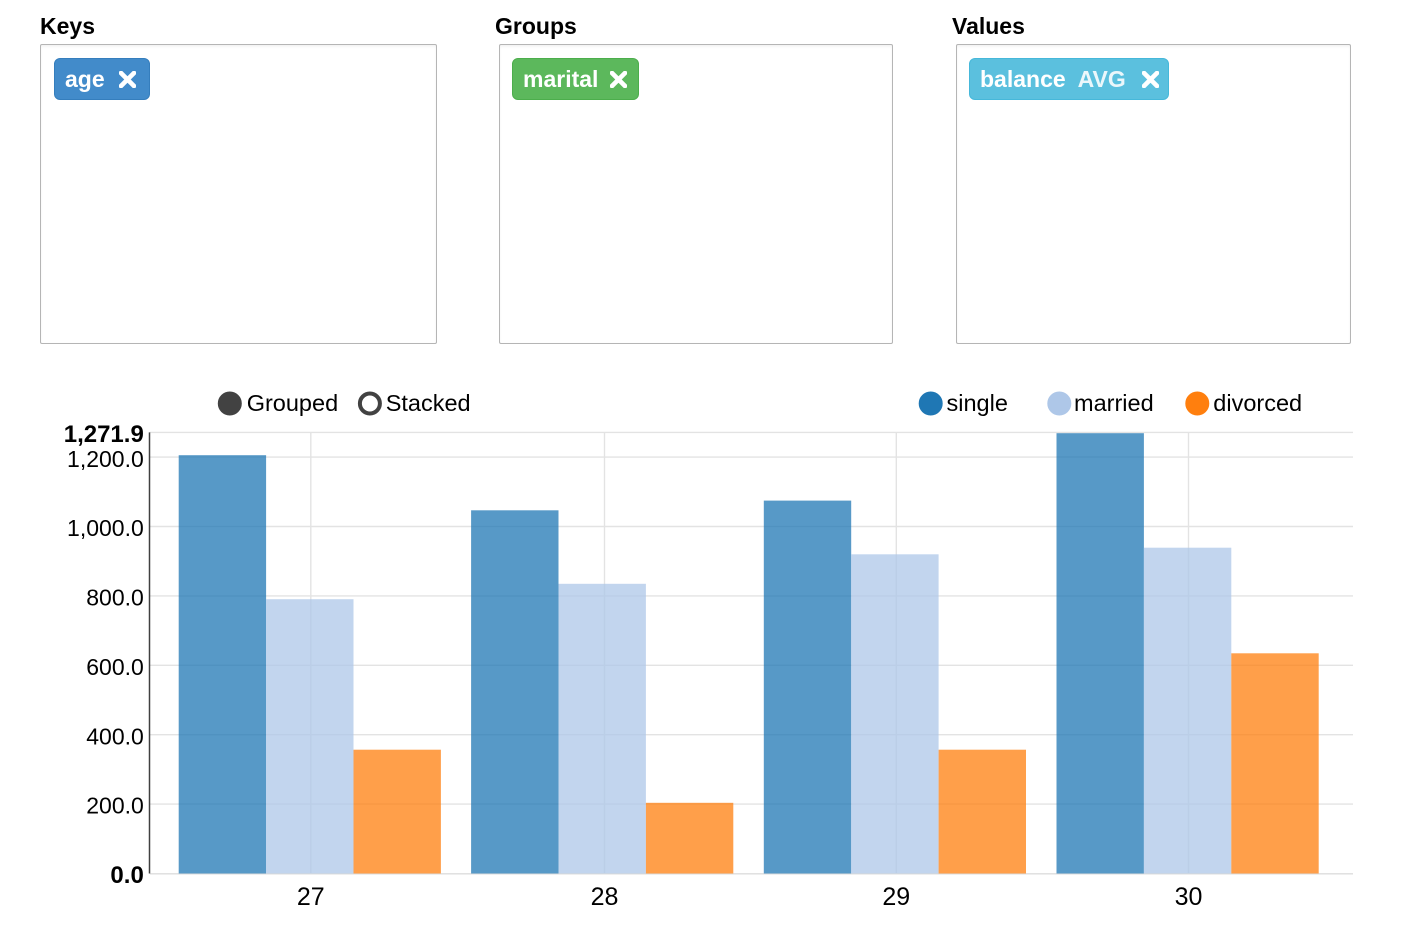 Image resolution: width=1408 pixels, height=930 pixels. What do you see at coordinates (105, 528) in the screenshot?
I see `svg-text: 1,000.0` at bounding box center [105, 528].